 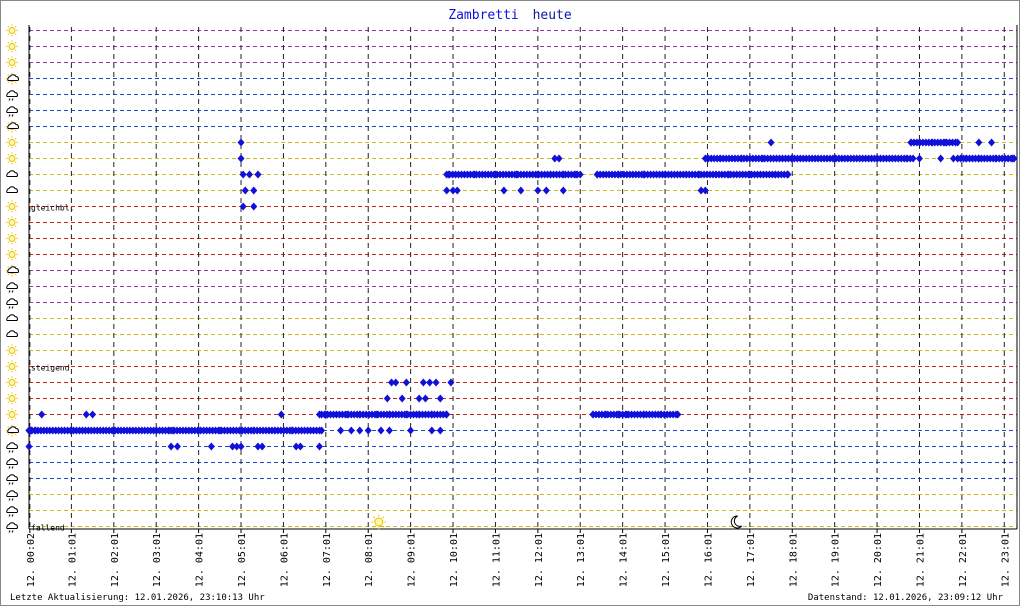 What do you see at coordinates (793, 560) in the screenshot?
I see `x-tick-label: 12. 18:01` at bounding box center [793, 560].